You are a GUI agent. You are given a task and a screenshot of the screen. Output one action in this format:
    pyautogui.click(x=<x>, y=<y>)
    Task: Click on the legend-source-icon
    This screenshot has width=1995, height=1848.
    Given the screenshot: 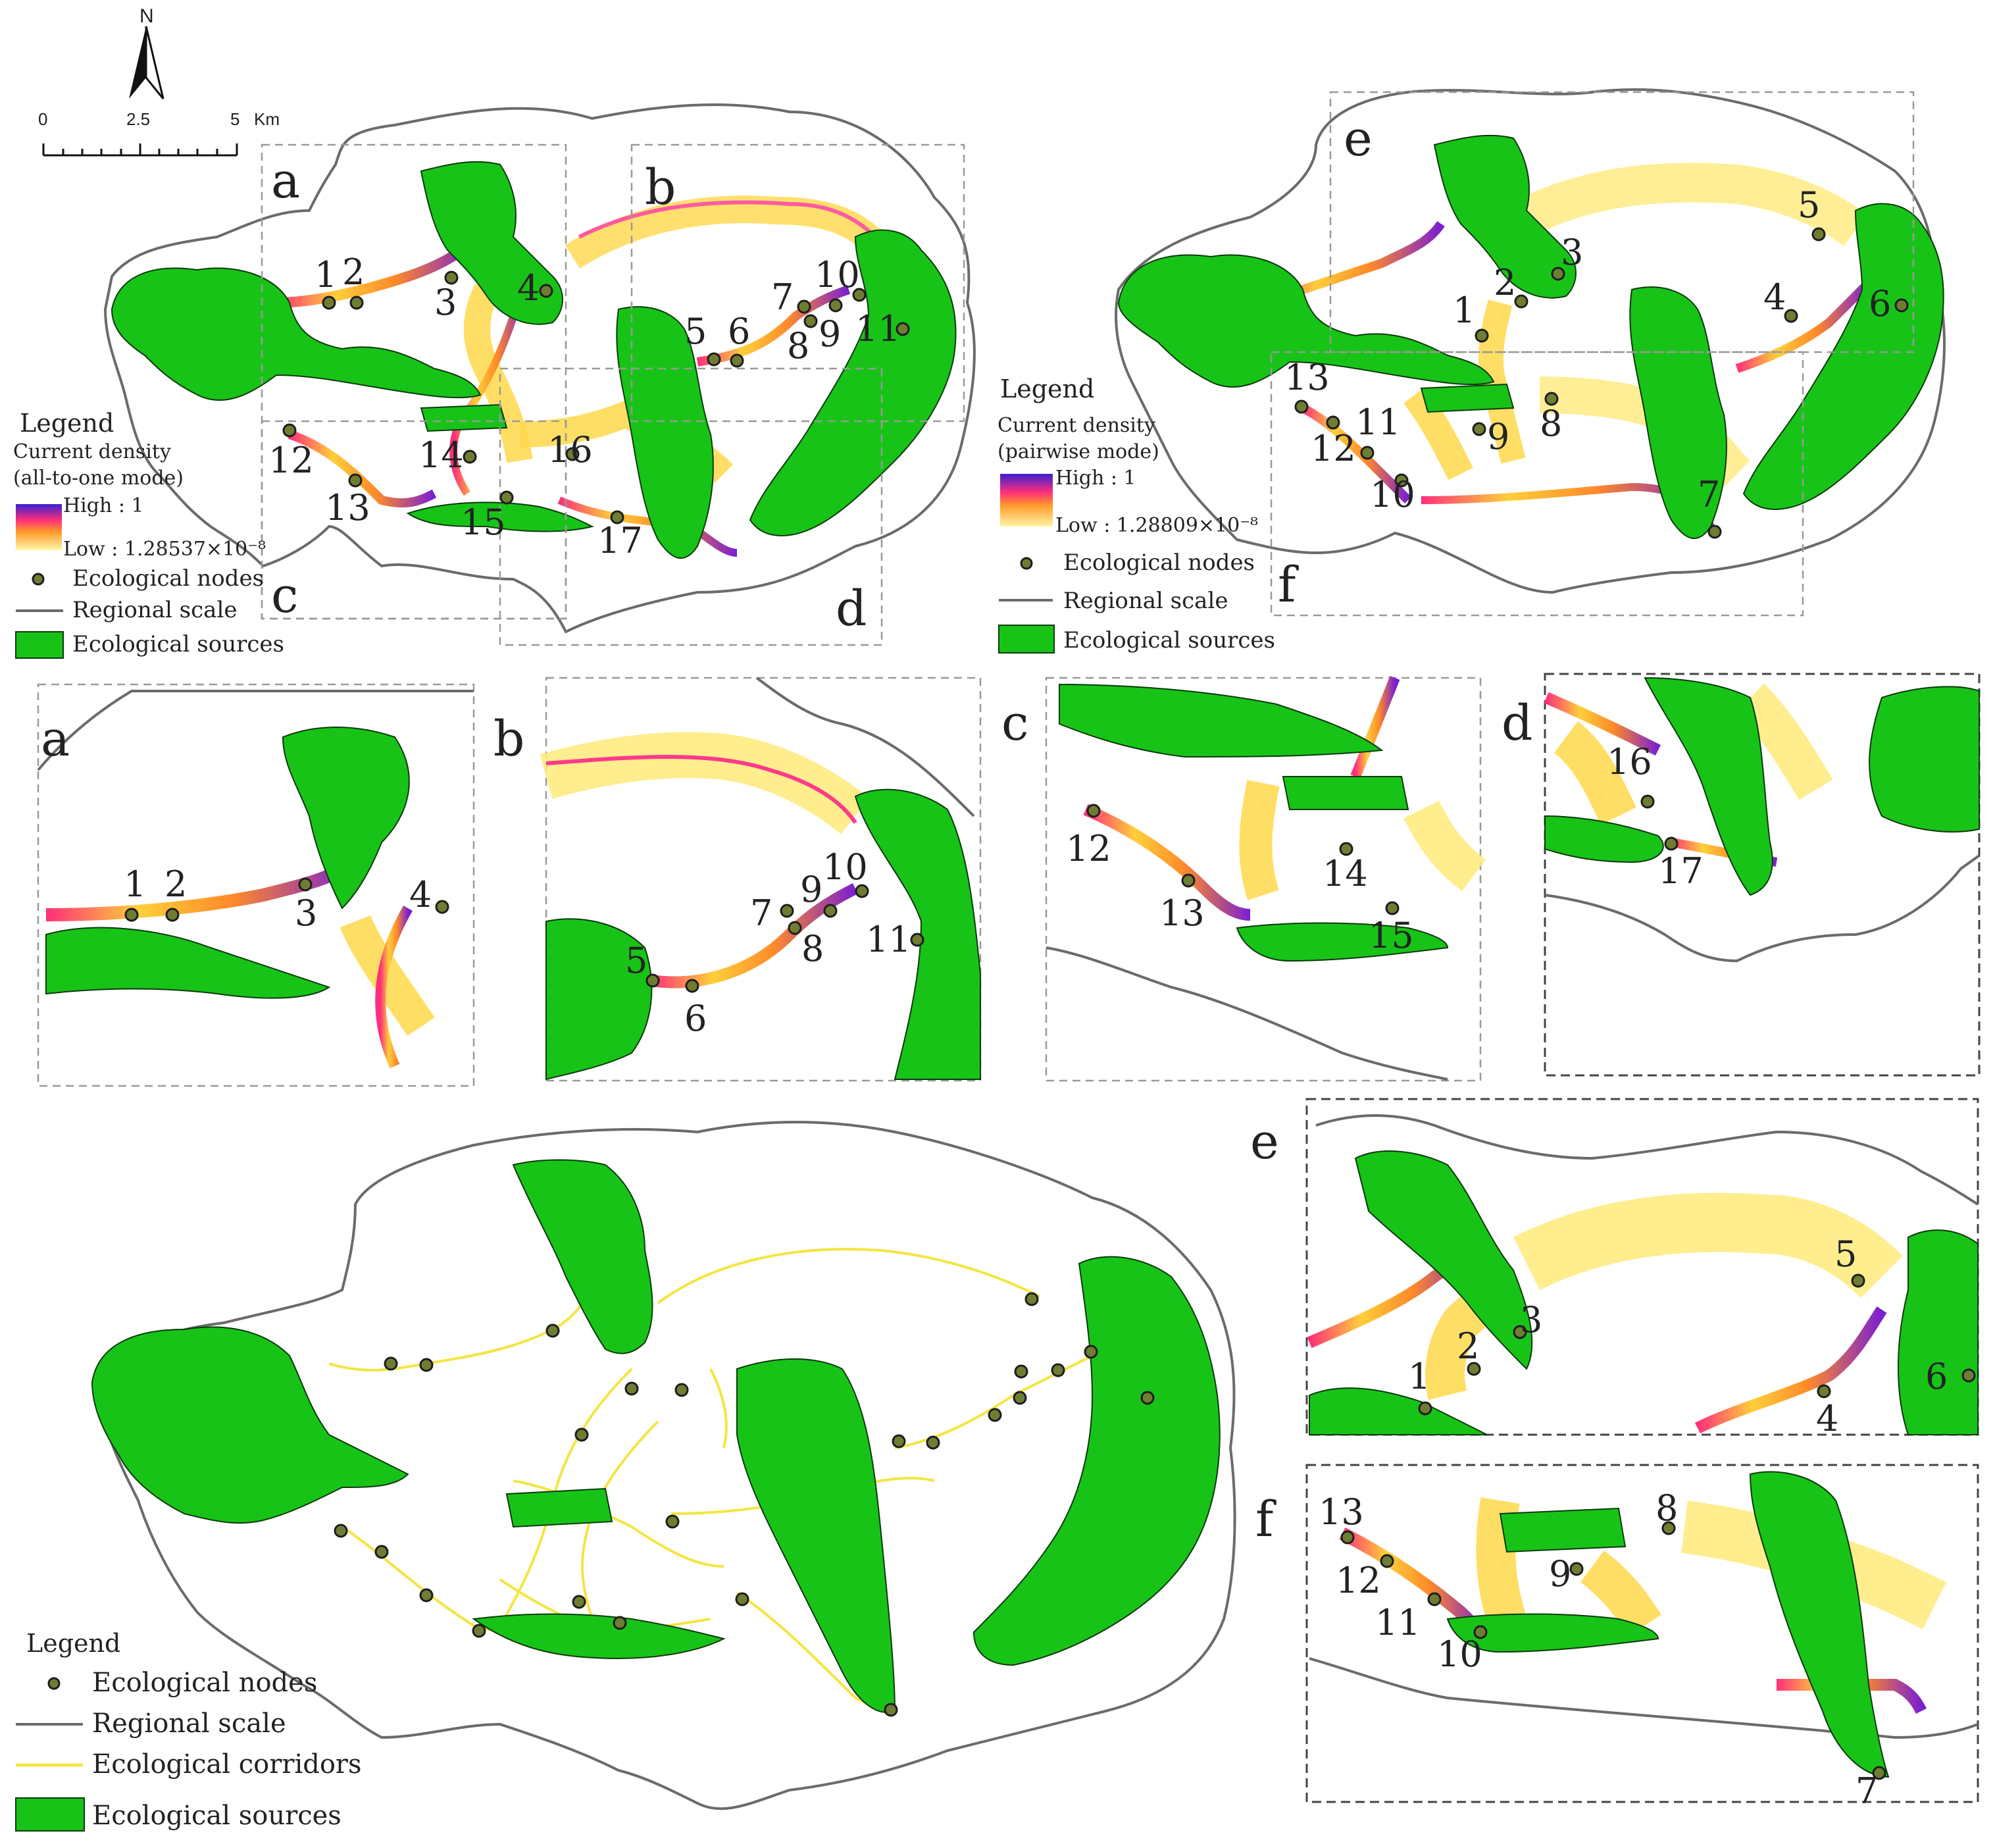 What is the action you would take?
    pyautogui.click(x=50, y=1814)
    